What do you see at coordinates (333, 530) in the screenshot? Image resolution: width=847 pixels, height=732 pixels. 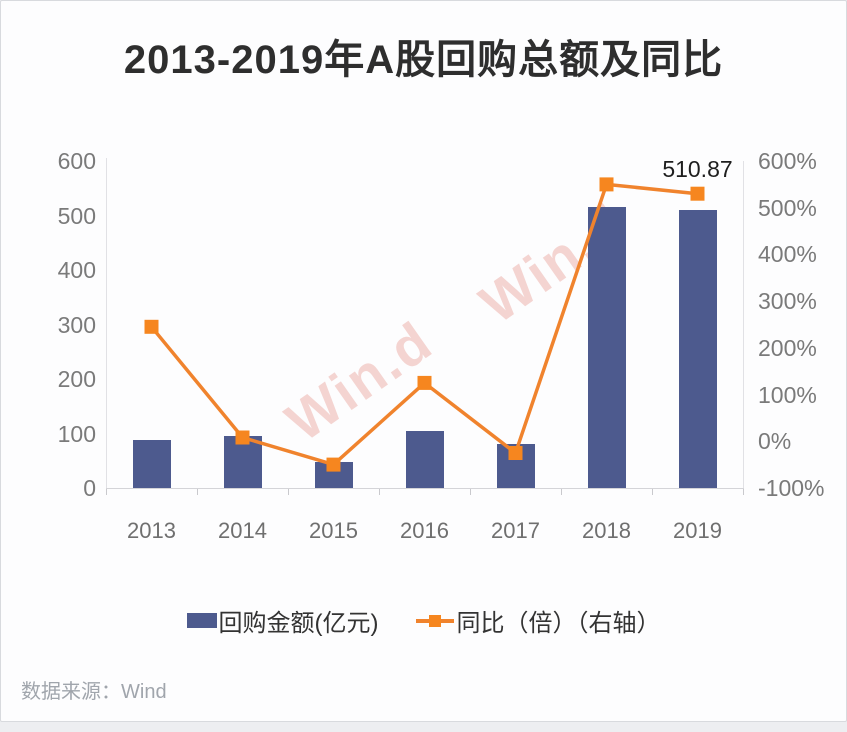 I see `x-axis-label: 2015` at bounding box center [333, 530].